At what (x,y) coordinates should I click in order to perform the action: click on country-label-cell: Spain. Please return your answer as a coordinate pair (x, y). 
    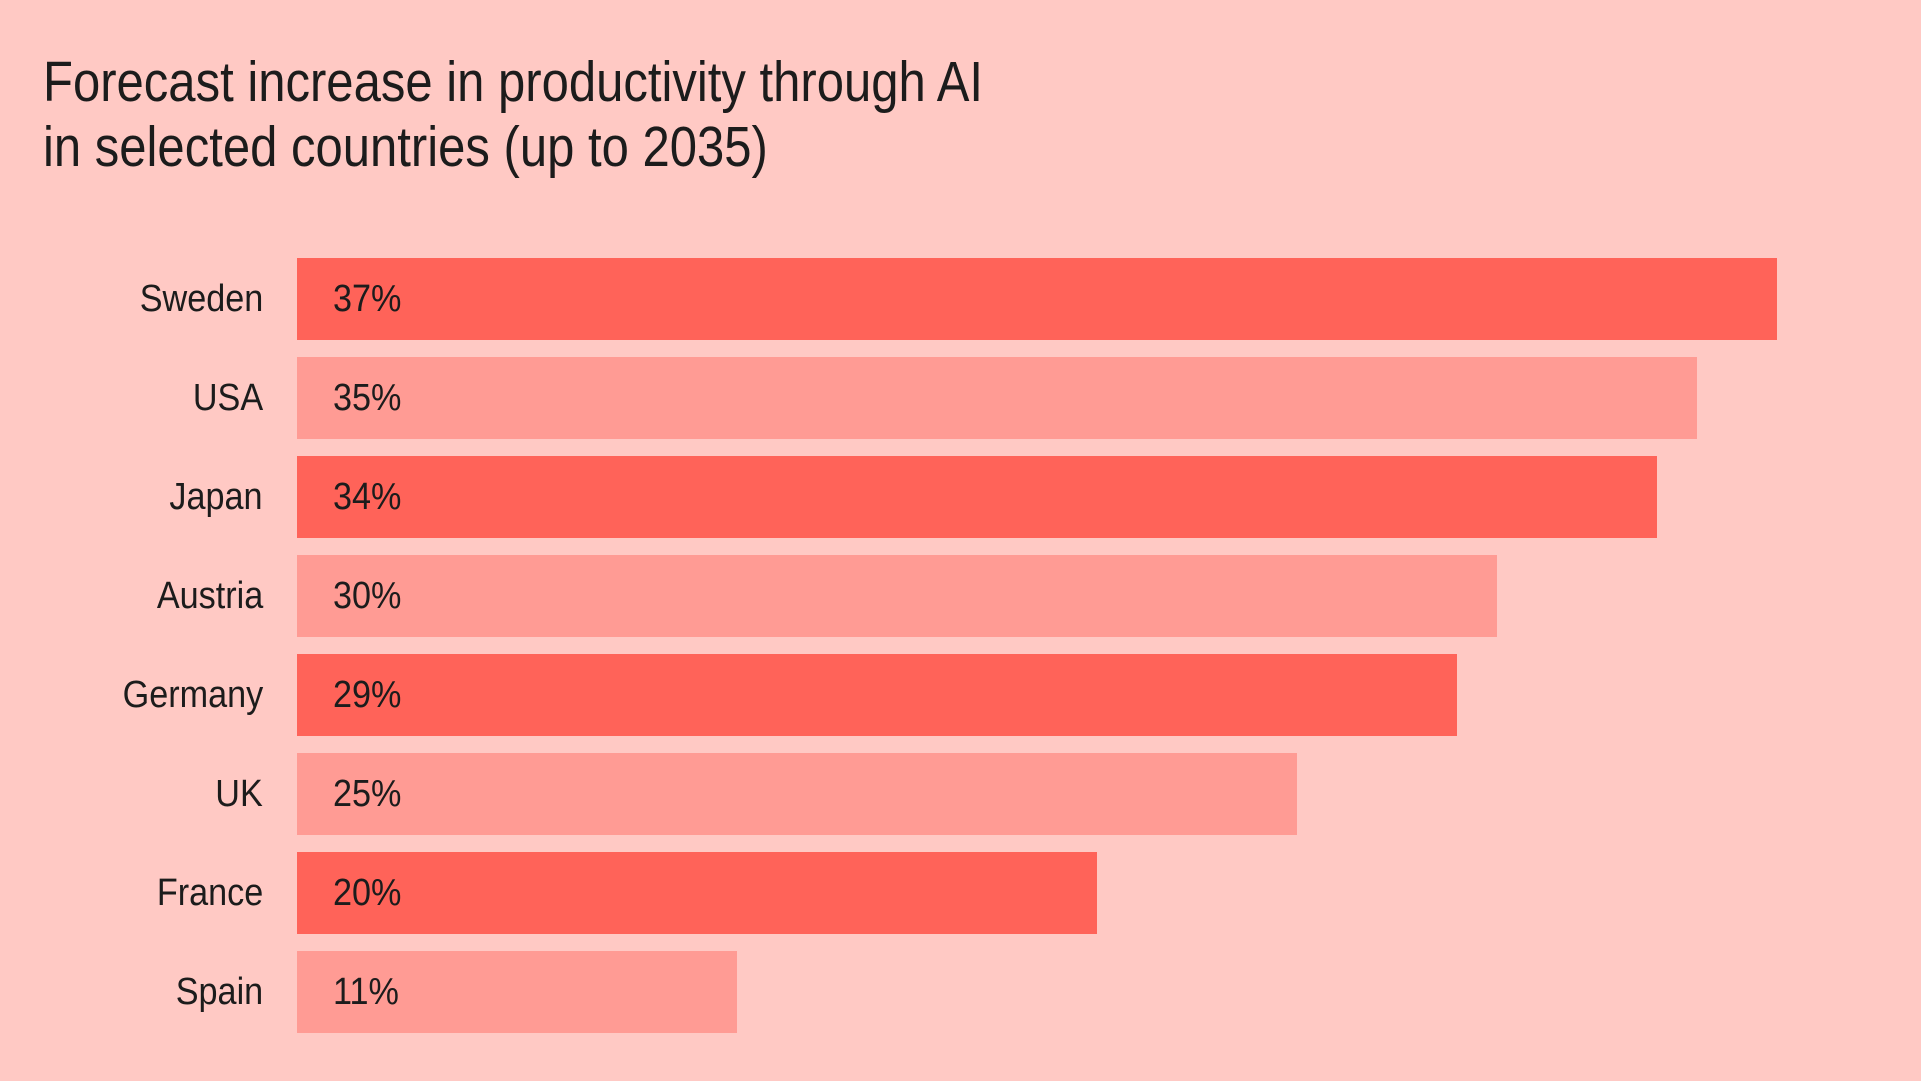
    Looking at the image, I should click on (148, 992).